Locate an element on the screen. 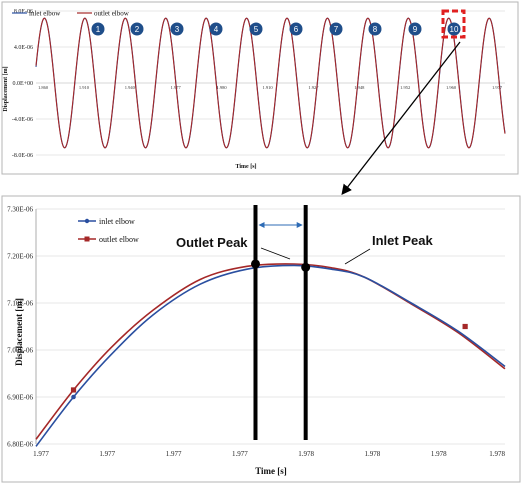 The width and height of the screenshot is (524, 486). zoom-legend: inlet elbow outlet elbow is located at coordinates (108, 230).